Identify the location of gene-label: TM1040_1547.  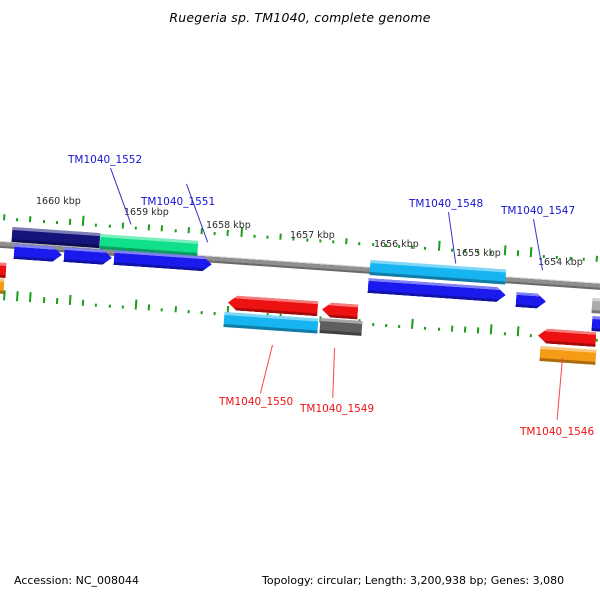
(538, 211).